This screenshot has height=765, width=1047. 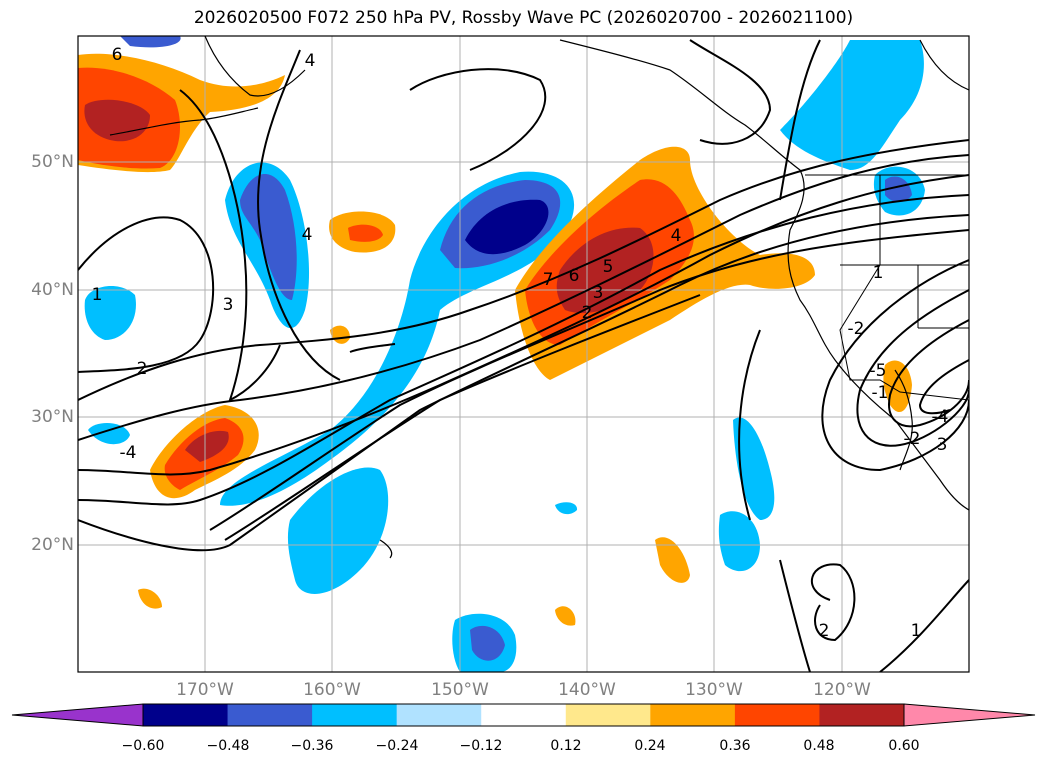 What do you see at coordinates (397, 746) in the screenshot?
I see `colorbar-tick: −0.24` at bounding box center [397, 746].